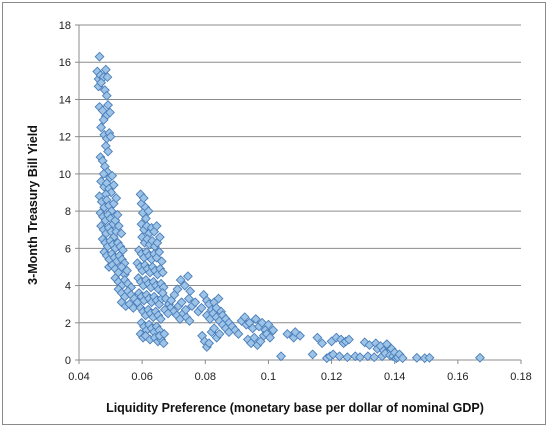 This screenshot has width=550, height=429. I want to click on y-tick-label-6: 12, so click(65, 138).